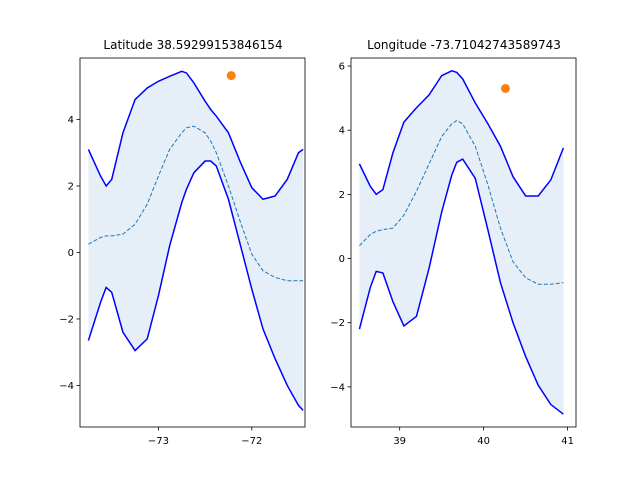 This screenshot has height=480, width=640. Describe the element at coordinates (158, 441) in the screenshot. I see `latitude-x-tick-label: −73` at that location.